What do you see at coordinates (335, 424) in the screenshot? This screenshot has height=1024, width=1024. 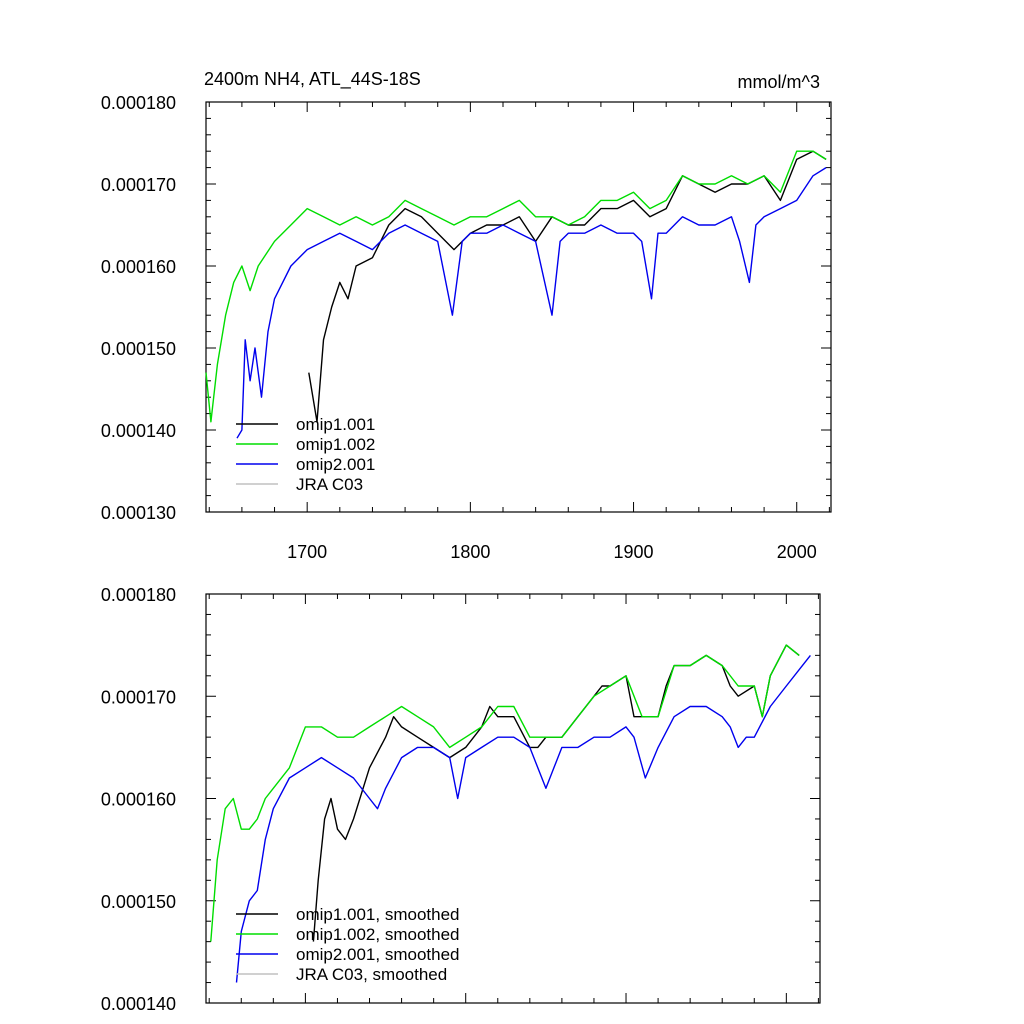 I see `legend-entry: omip1.001` at bounding box center [335, 424].